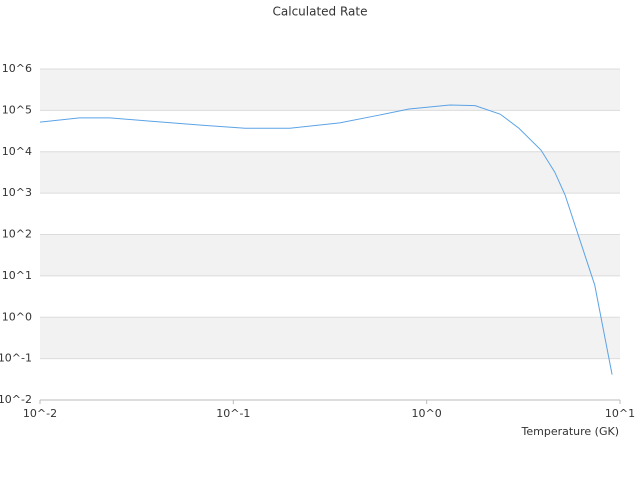 The height and width of the screenshot is (480, 640). Describe the element at coordinates (17, 192) in the screenshot. I see `y-tick-label: 10^3` at that location.